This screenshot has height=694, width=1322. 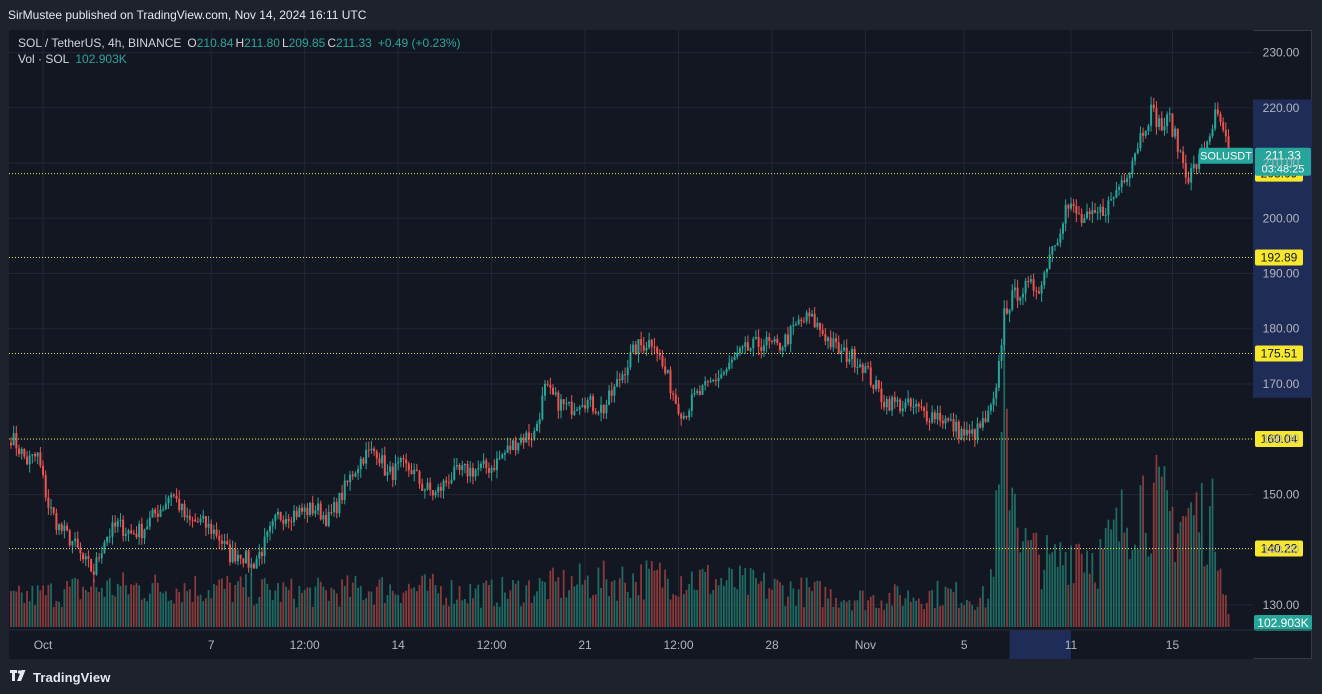 I want to click on tradingview-footer: TradingView, so click(x=60, y=677).